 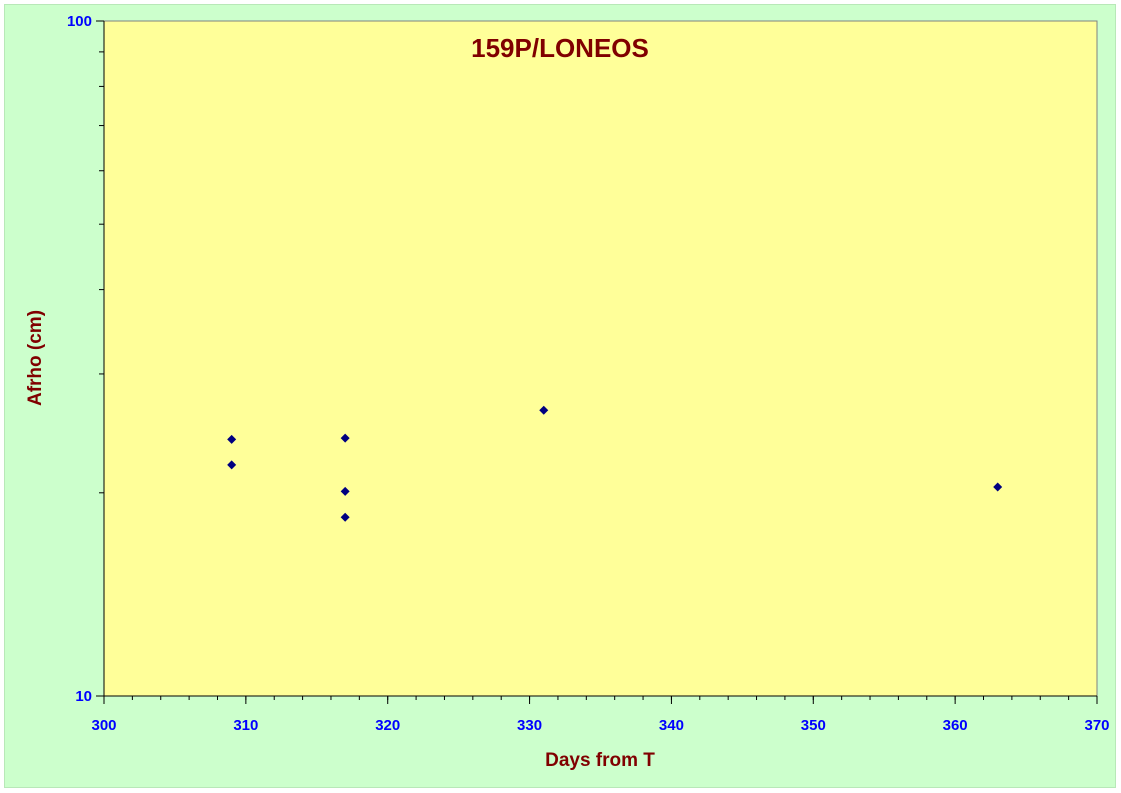 I want to click on x-tick-label: 360, so click(x=955, y=725).